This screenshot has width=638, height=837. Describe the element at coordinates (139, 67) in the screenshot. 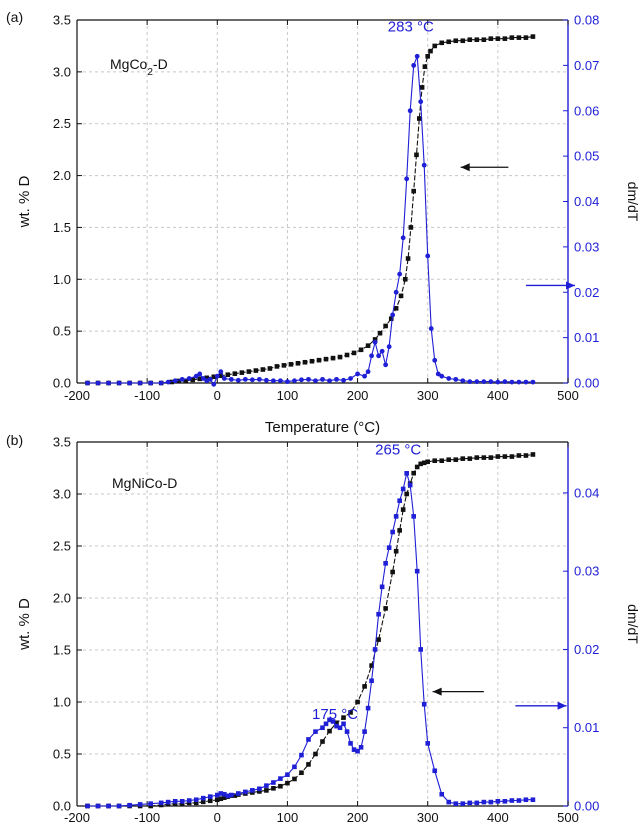

I see `sample-label: MgCo2-D` at that location.